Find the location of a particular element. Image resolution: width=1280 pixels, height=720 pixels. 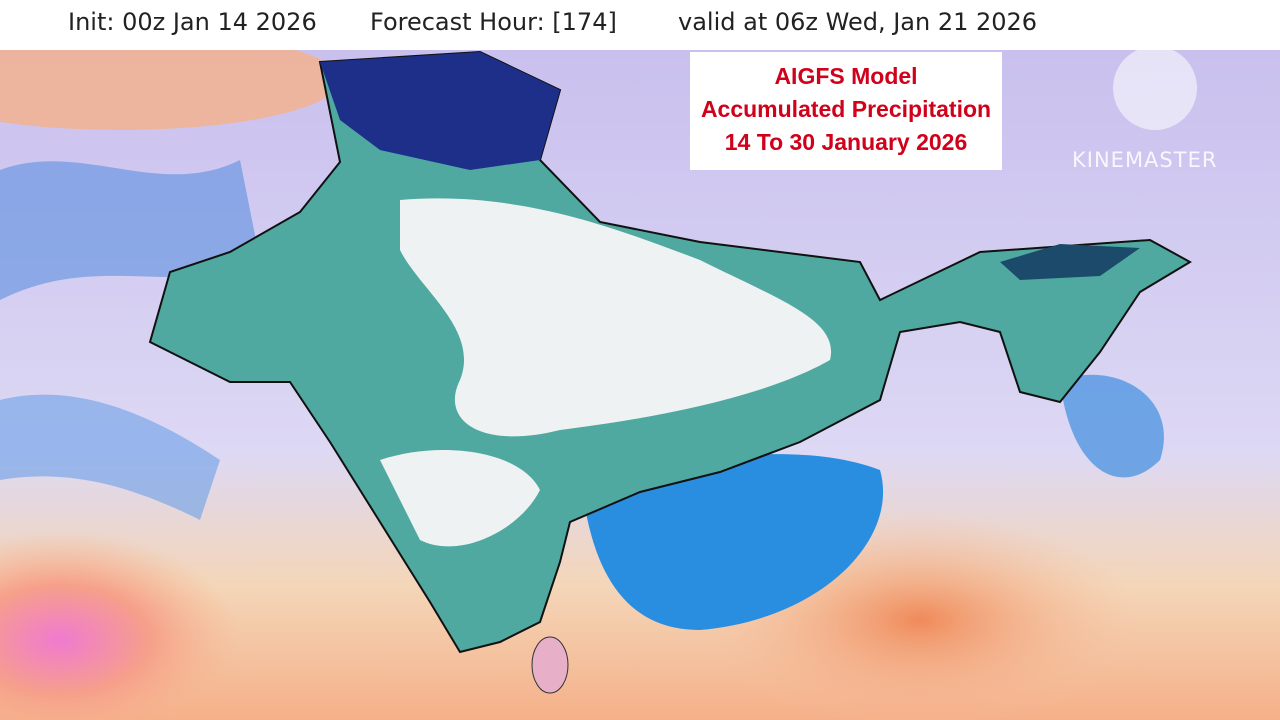

sri-lanka is located at coordinates (550, 665).